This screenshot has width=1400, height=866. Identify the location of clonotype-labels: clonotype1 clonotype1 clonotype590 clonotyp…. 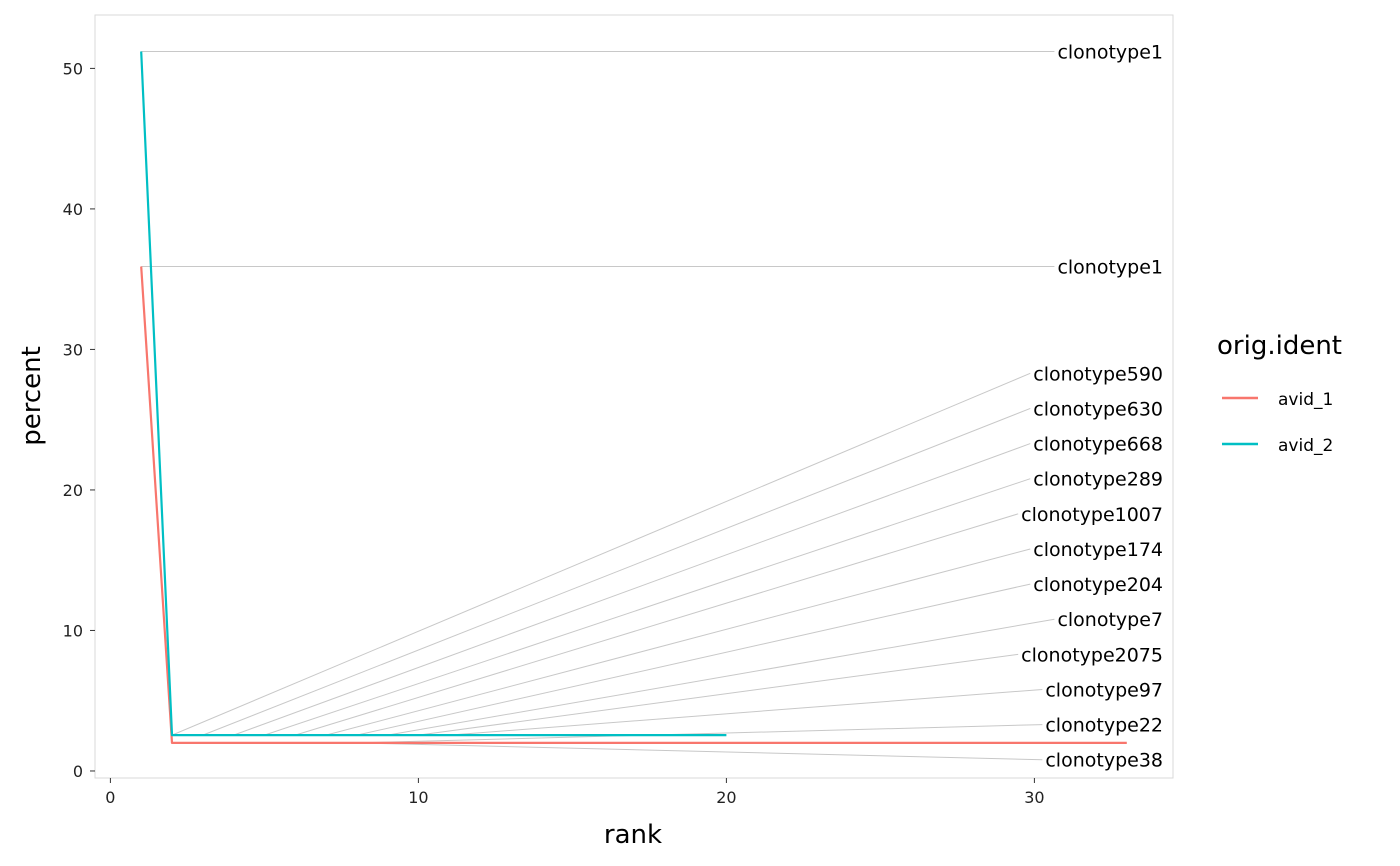
(1092, 407).